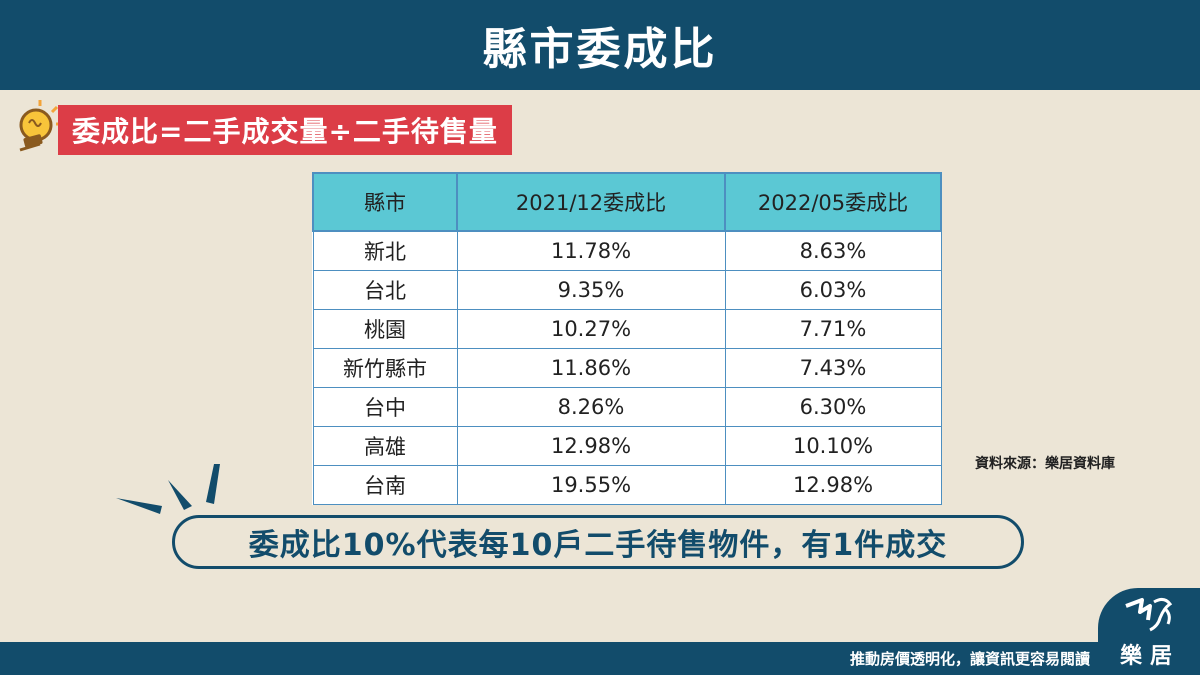 The image size is (1200, 675). What do you see at coordinates (969, 659) in the screenshot?
I see `footer-slogan: 推動房價透明化，讓資訊更容易閱讀` at bounding box center [969, 659].